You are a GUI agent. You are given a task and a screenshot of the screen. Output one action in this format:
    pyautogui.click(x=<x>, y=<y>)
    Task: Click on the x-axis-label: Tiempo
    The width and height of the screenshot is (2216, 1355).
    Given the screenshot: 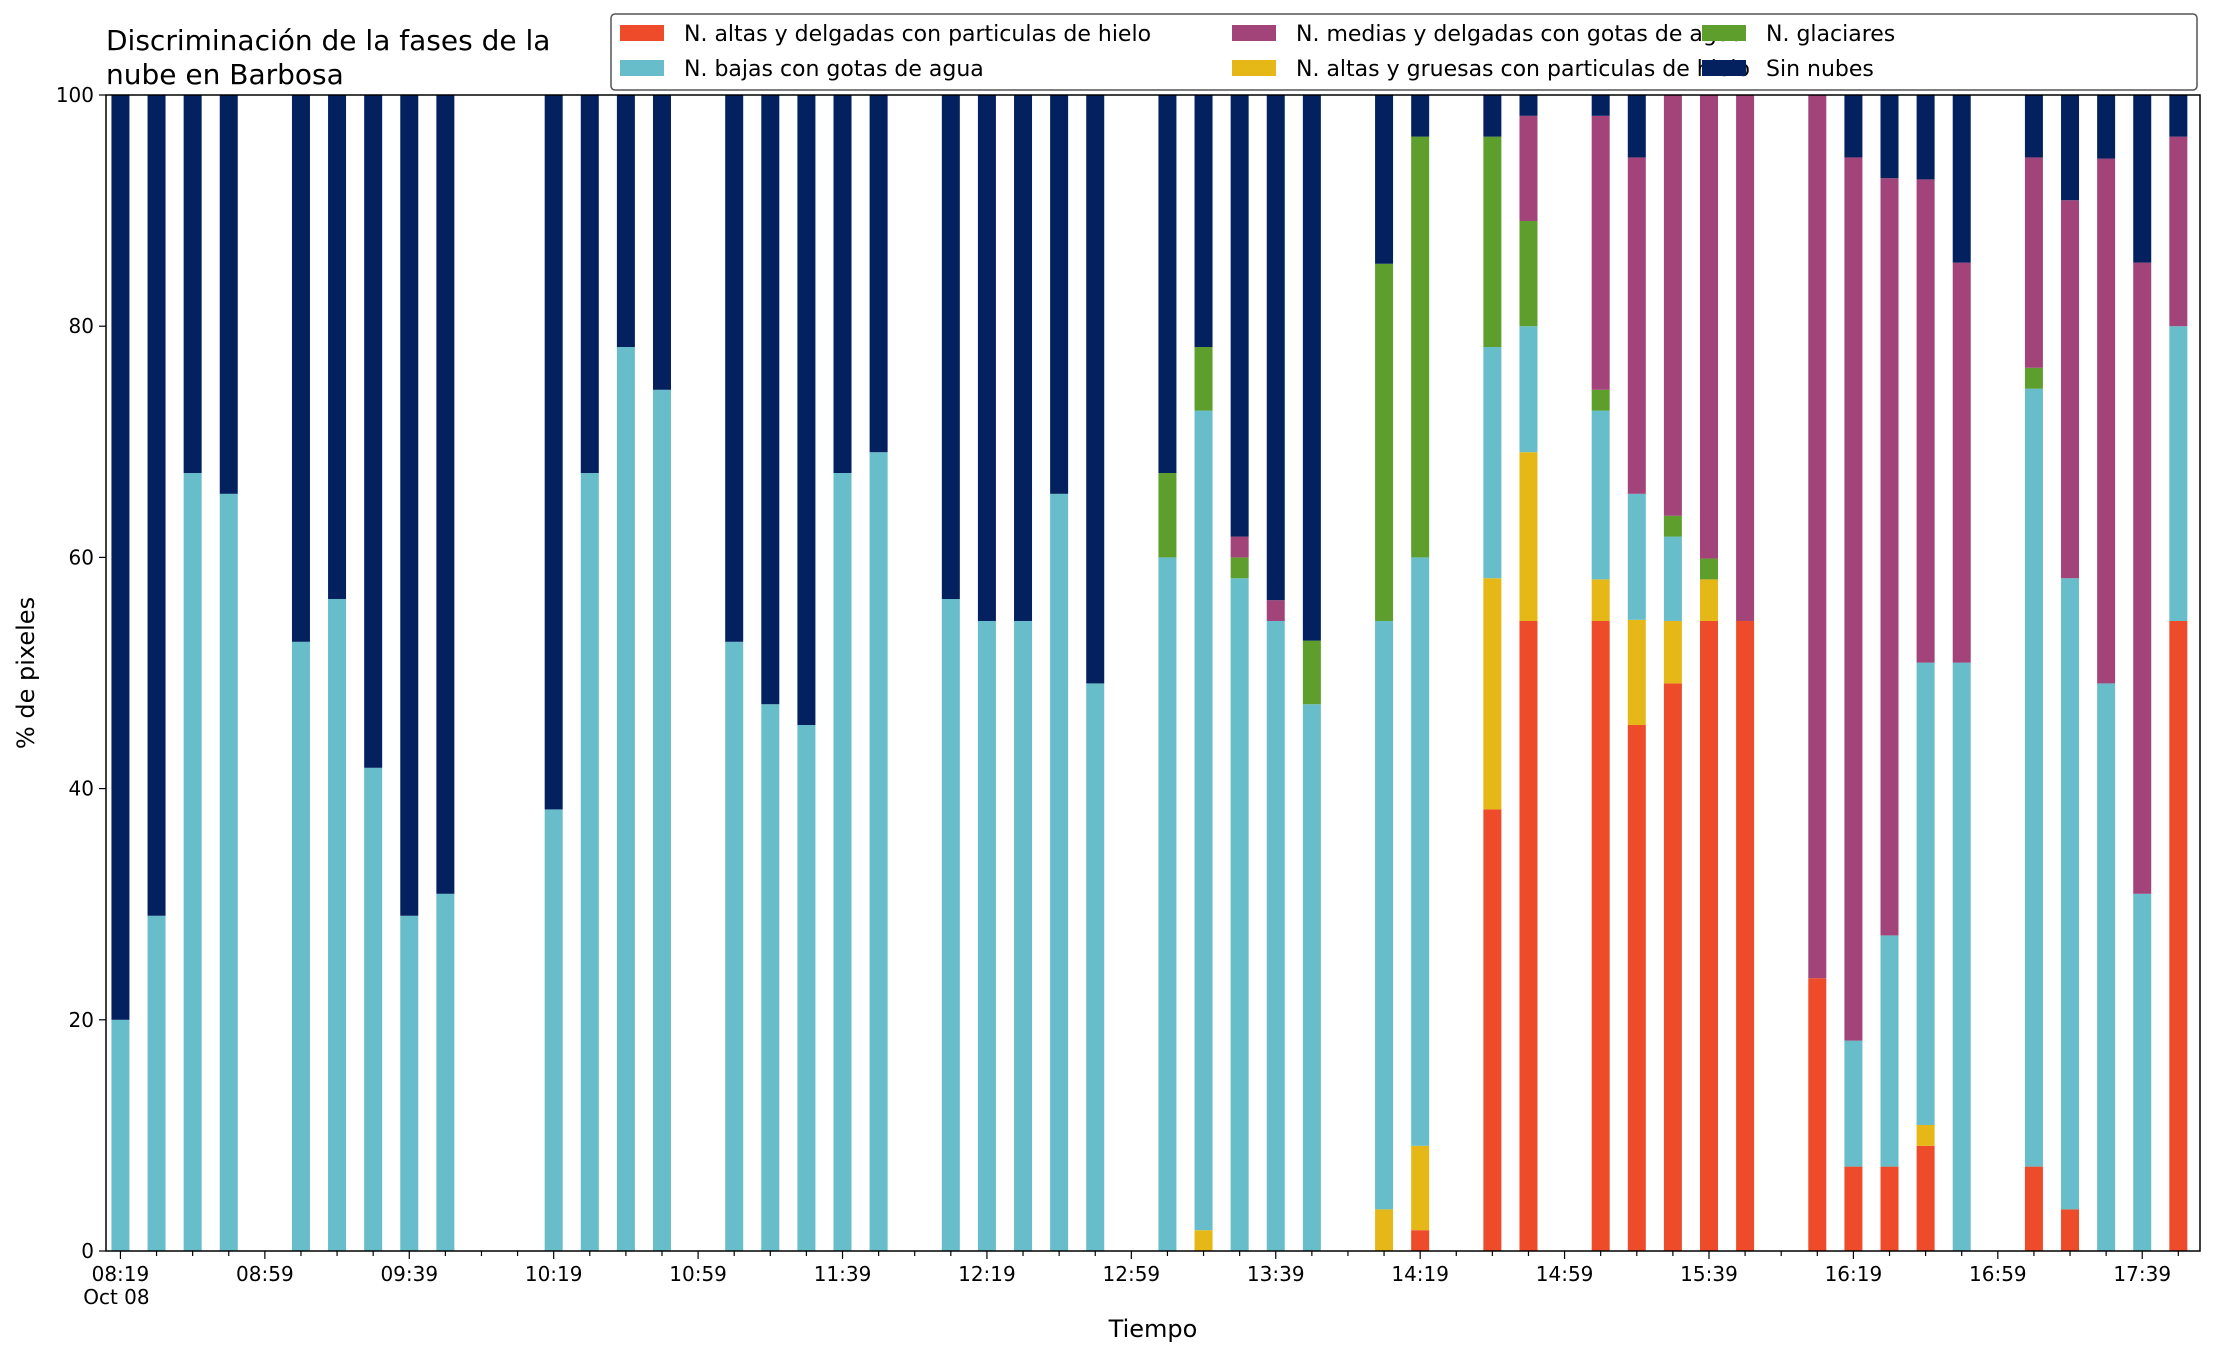 What is the action you would take?
    pyautogui.click(x=1153, y=1329)
    